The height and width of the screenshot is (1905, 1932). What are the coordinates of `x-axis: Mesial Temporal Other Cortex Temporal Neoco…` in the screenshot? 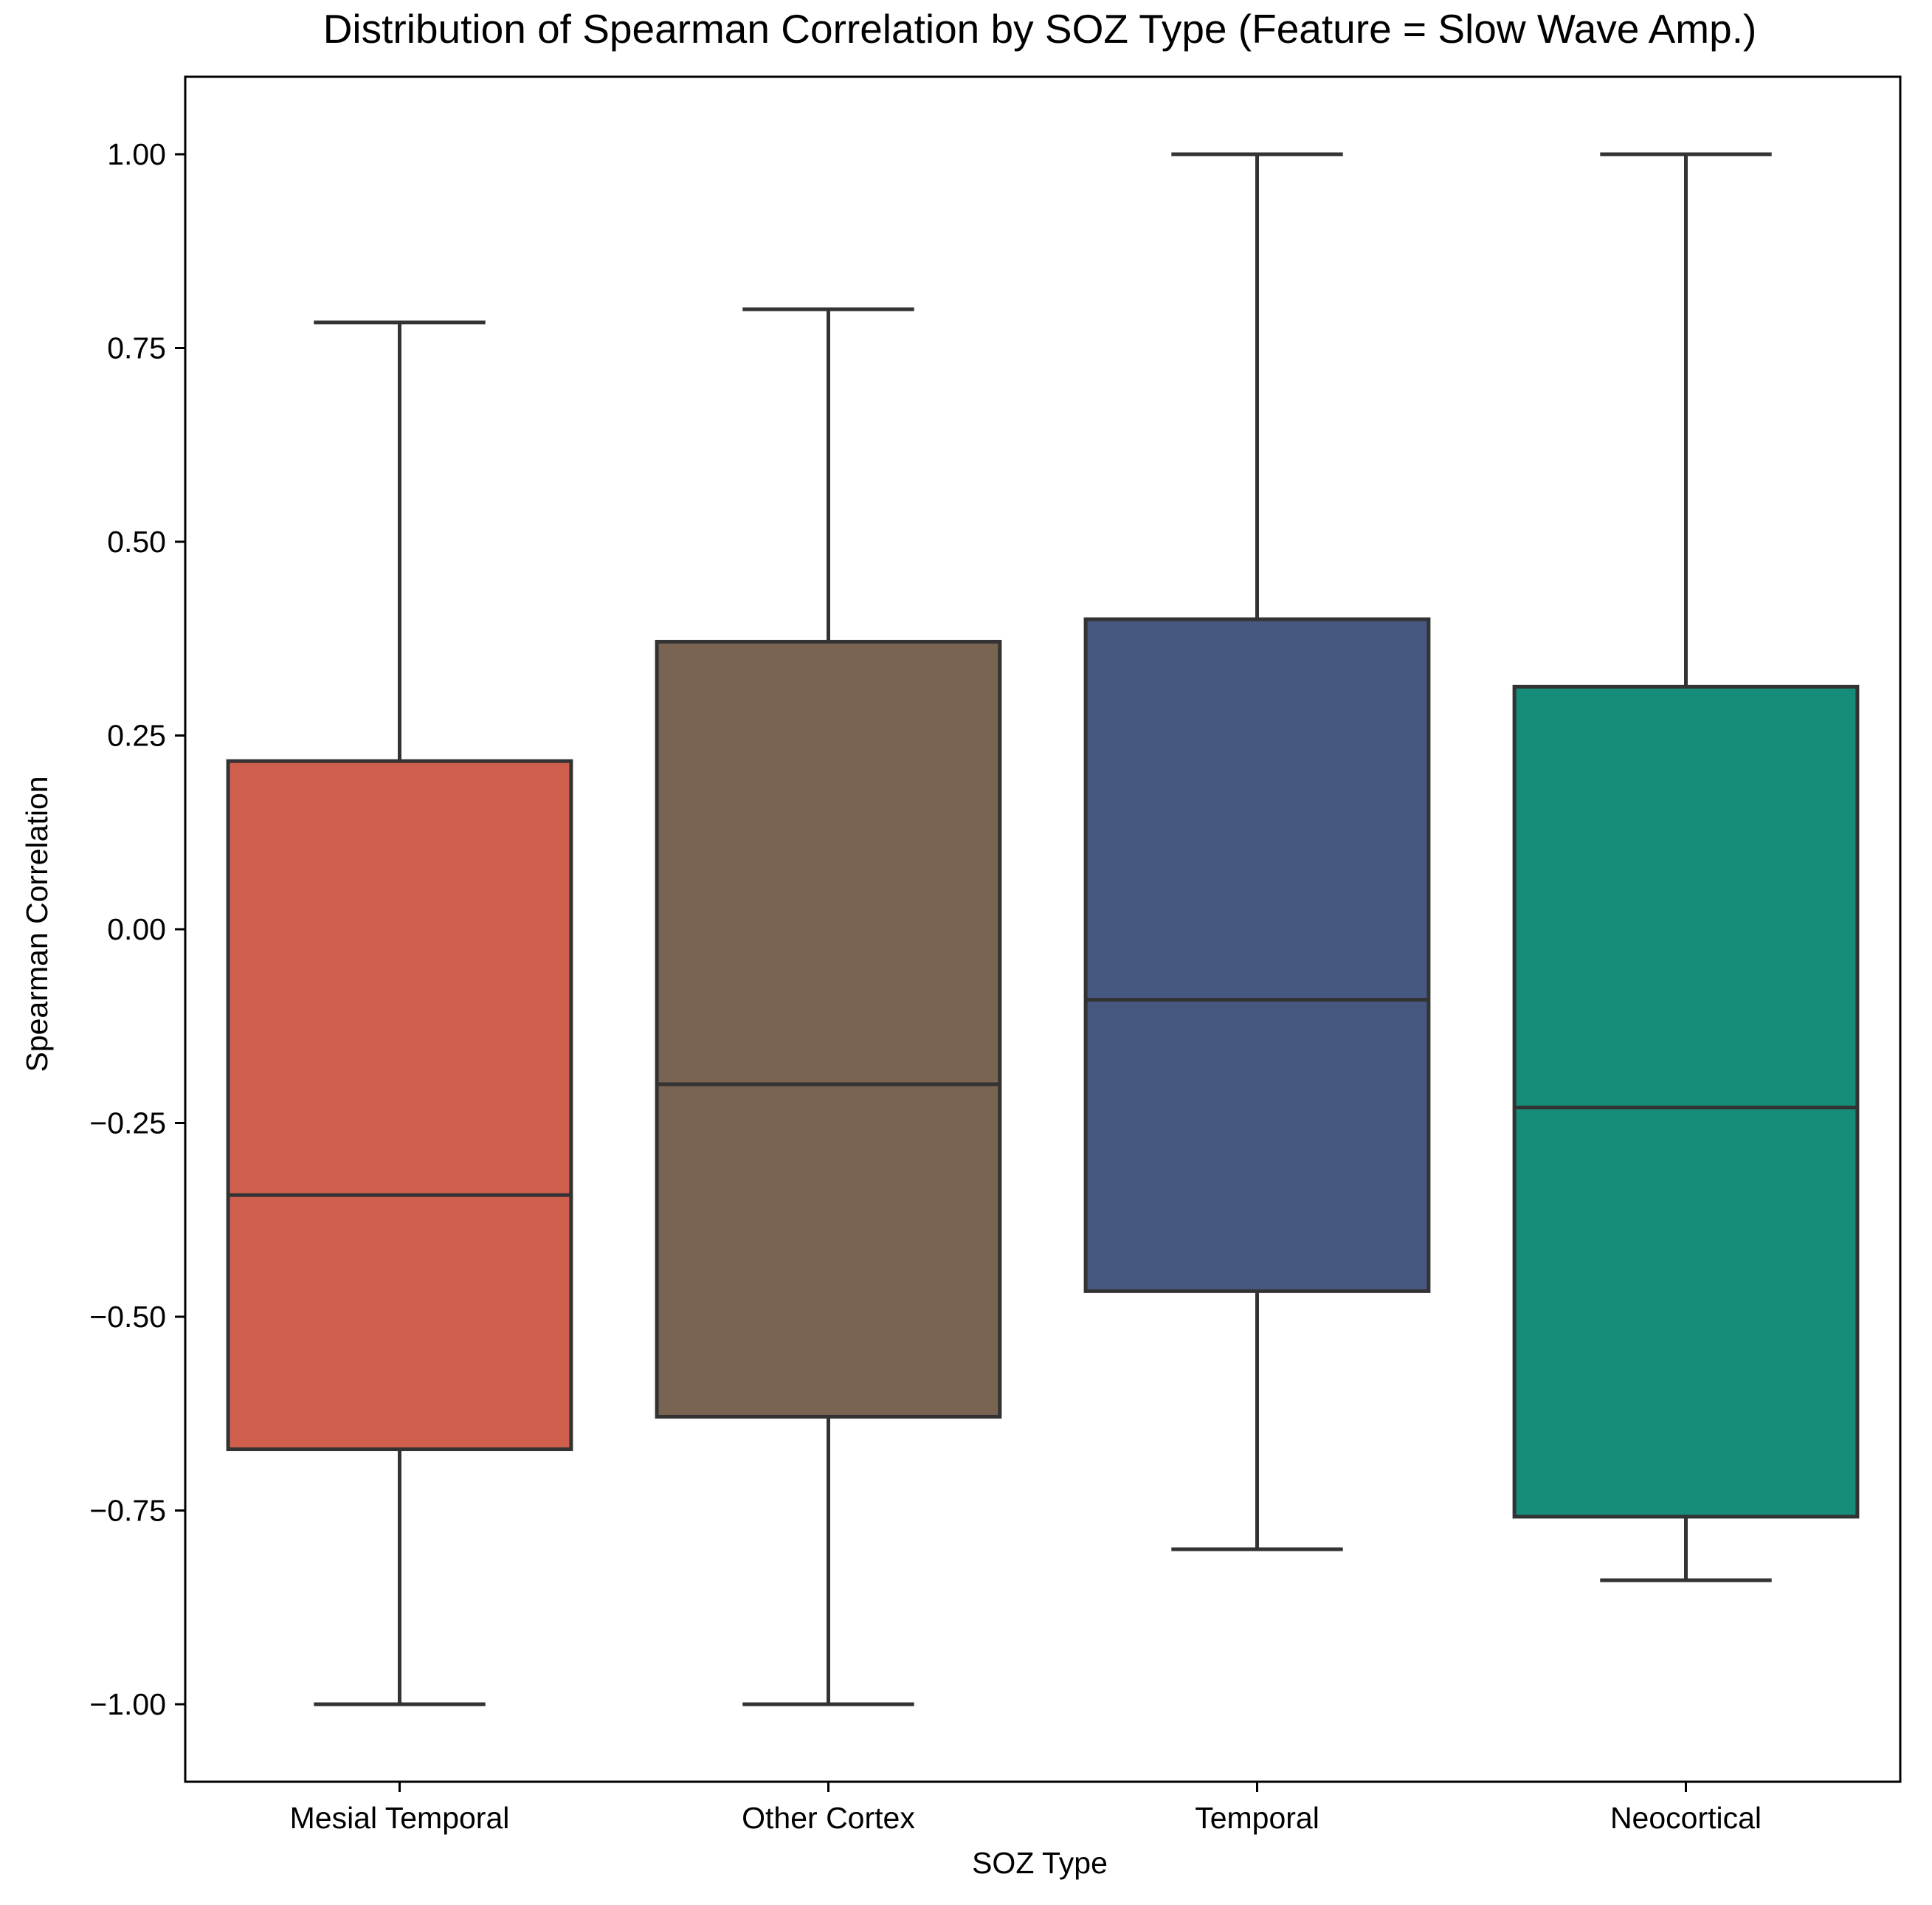 It's located at (1026, 1808).